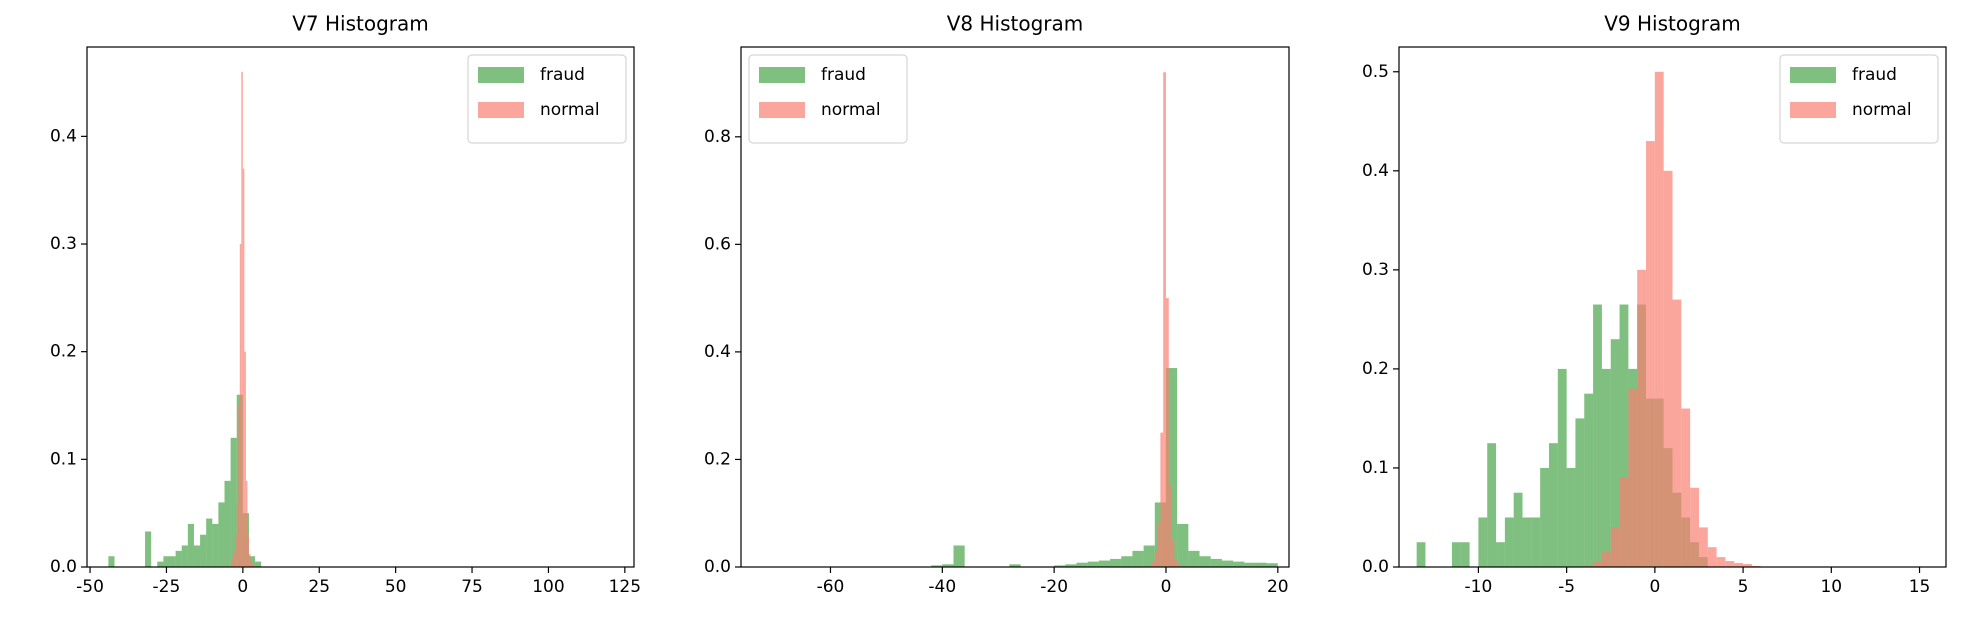 This screenshot has height=642, width=1980. I want to click on x-tick-label: 75, so click(472, 587).